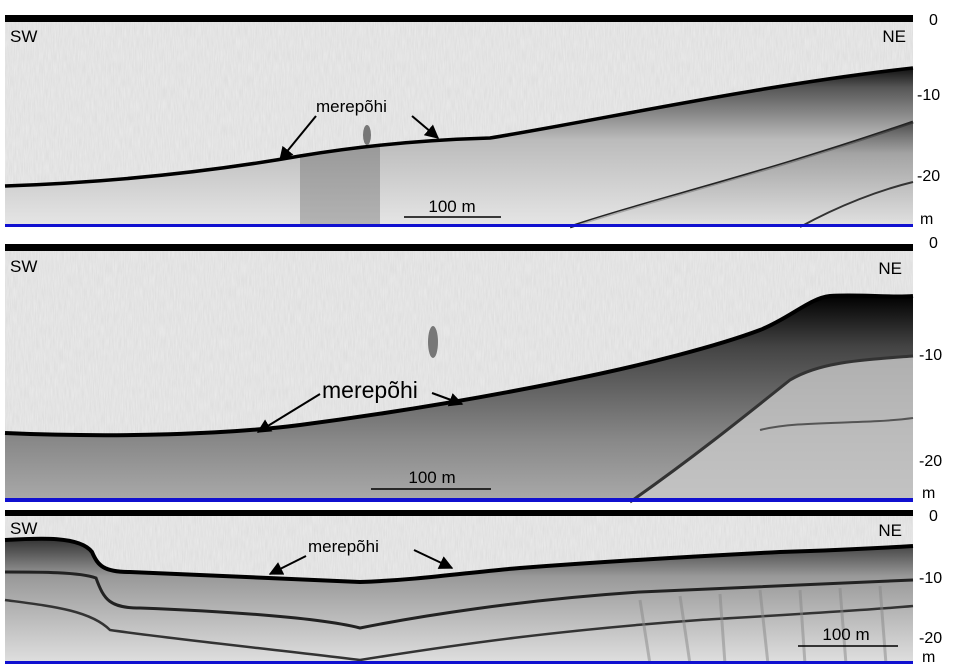 This screenshot has width=955, height=664. Describe the element at coordinates (340, 185) in the screenshot. I see `shadow-zone` at that location.